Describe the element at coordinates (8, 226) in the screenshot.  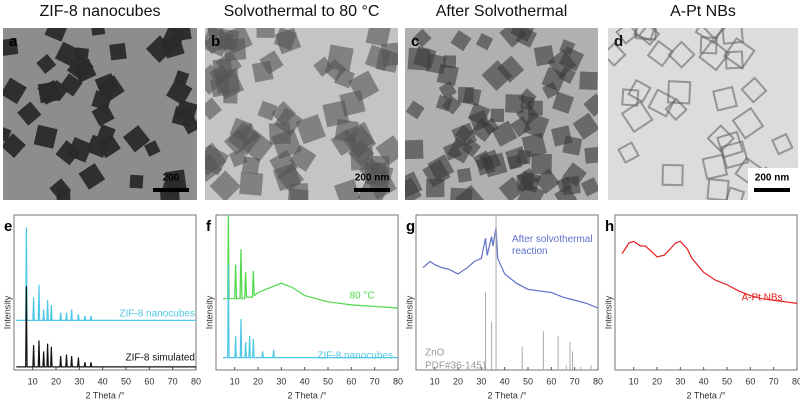
I see `panel-letter: e` at that location.